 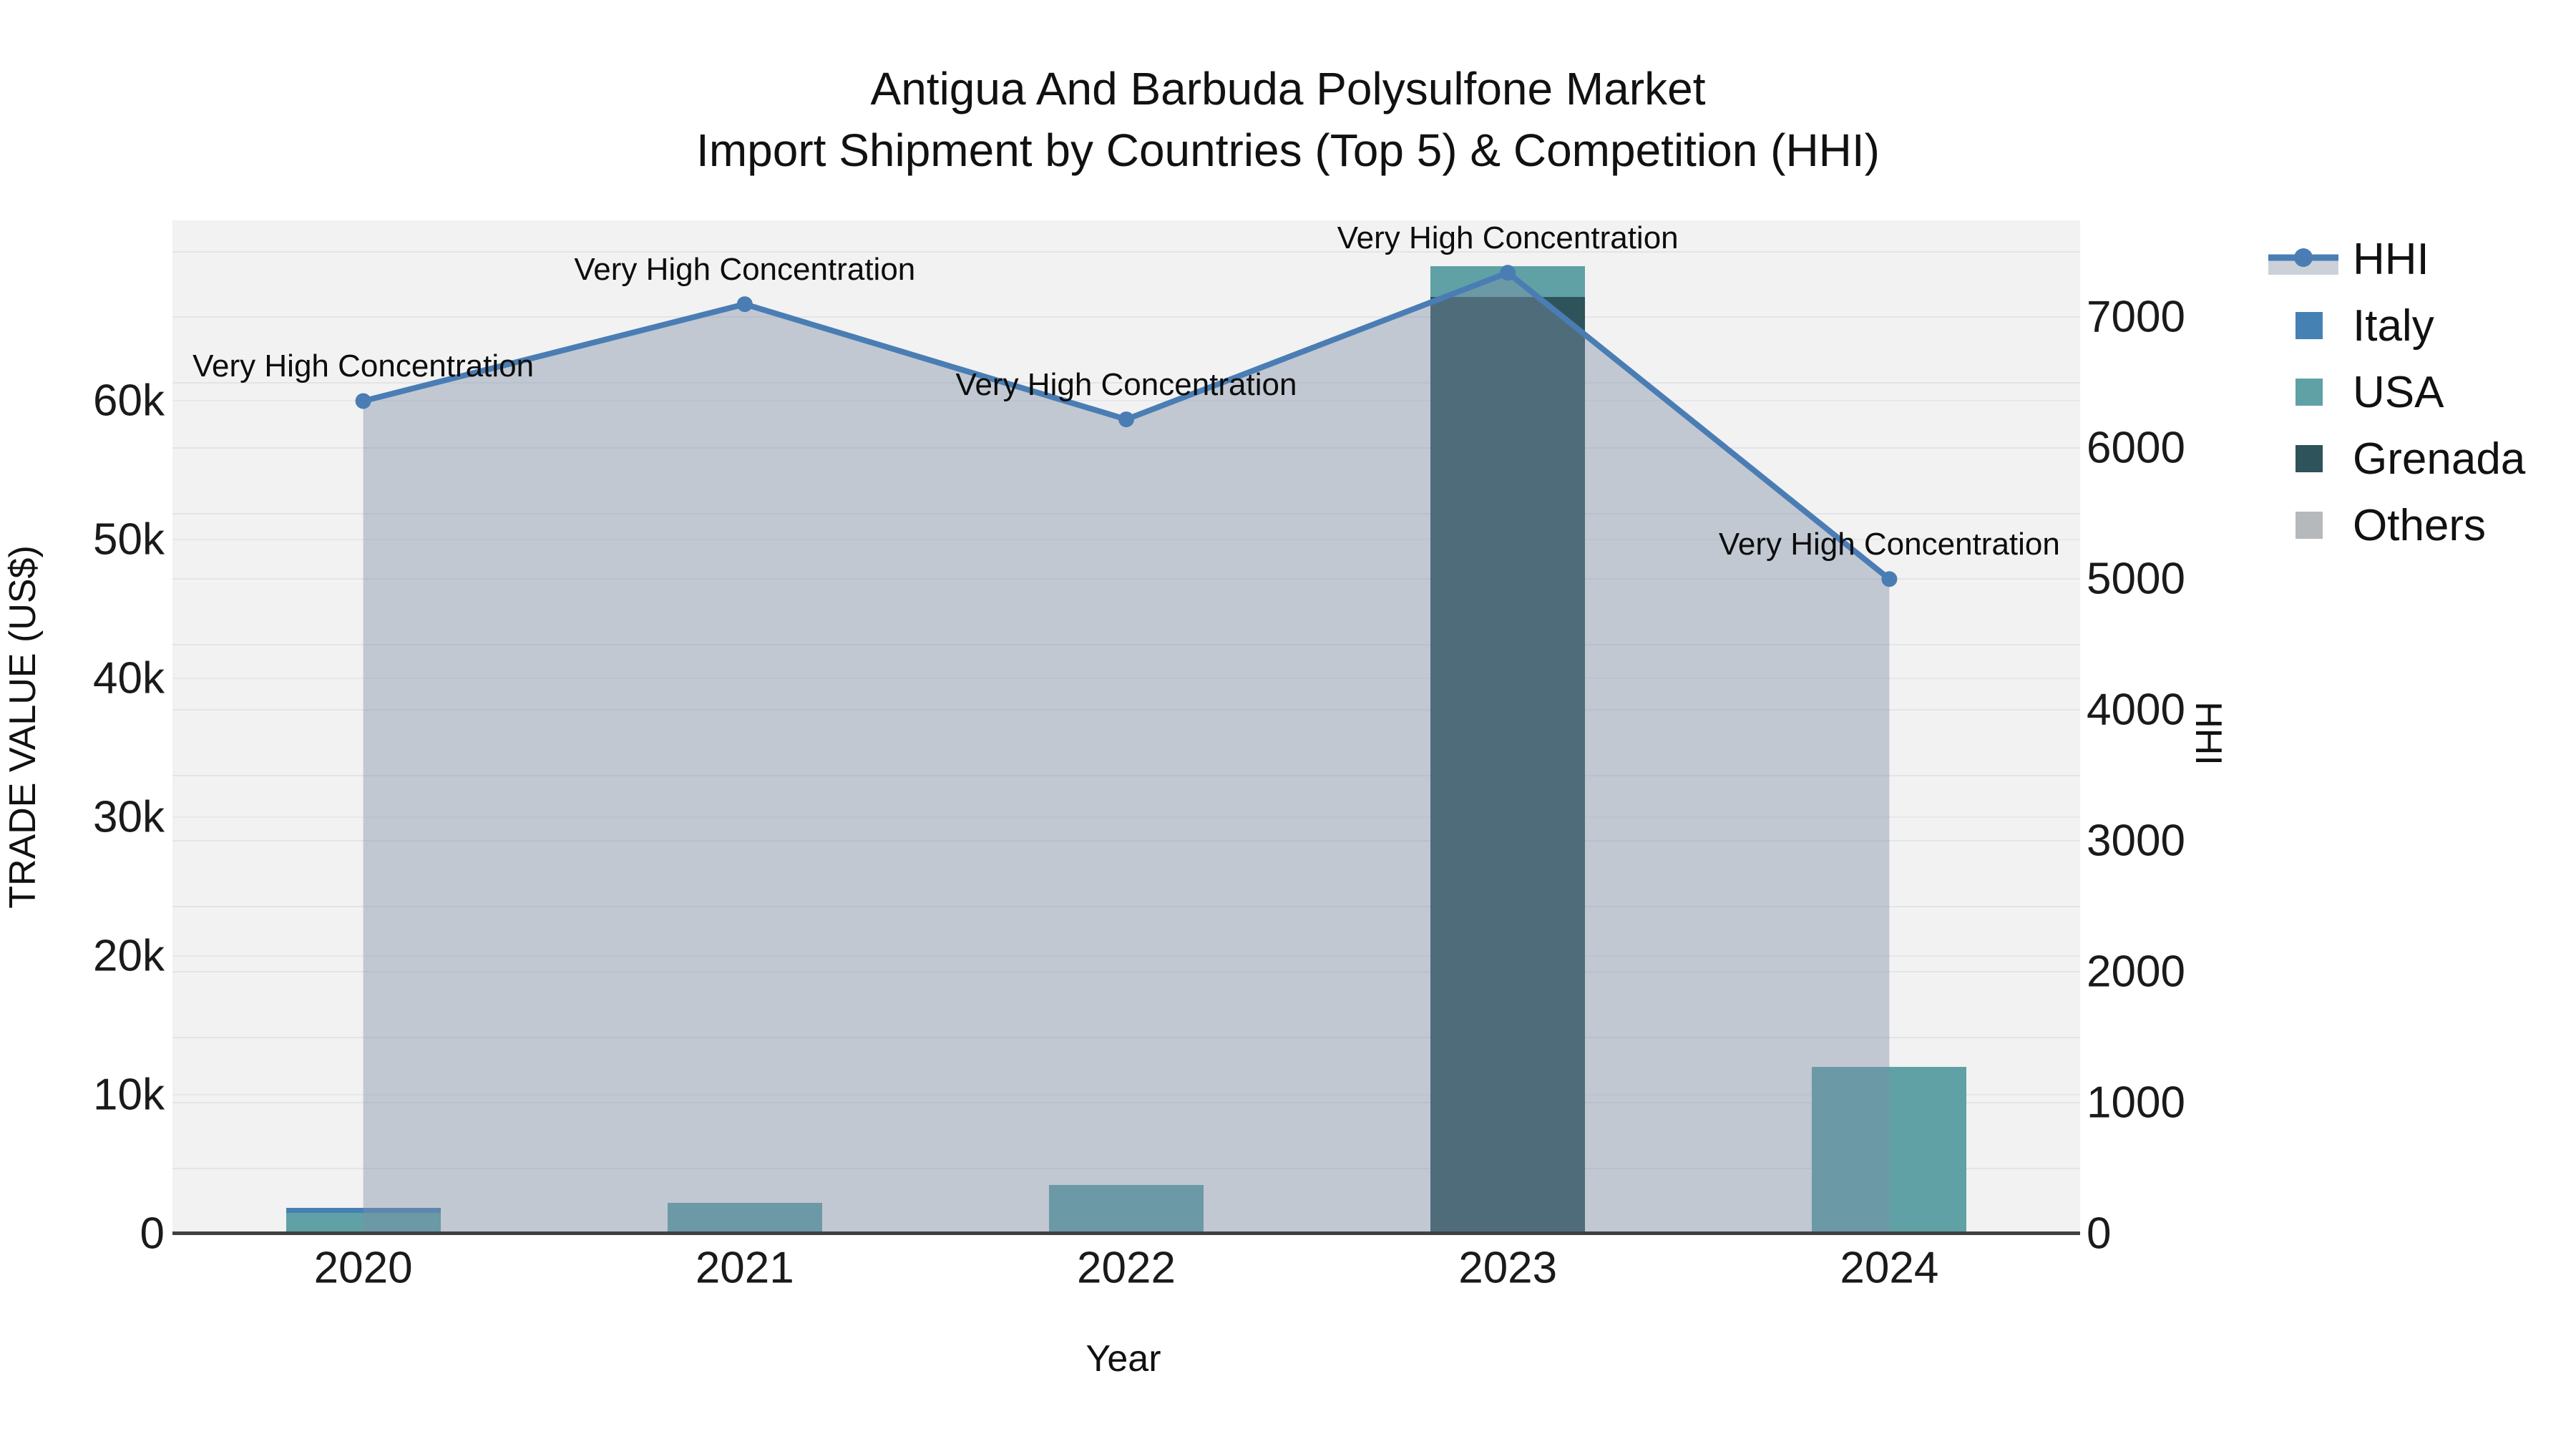 What do you see at coordinates (1126, 1268) in the screenshot?
I see `x-tick-2022: 2022` at bounding box center [1126, 1268].